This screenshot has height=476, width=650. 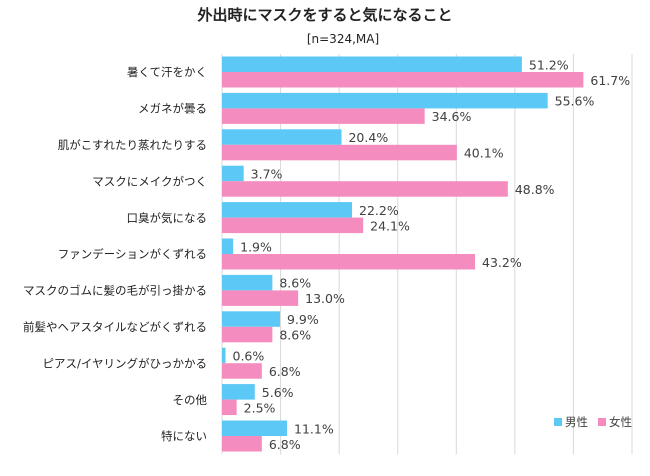 I want to click on category-label: 肌がこすれたり蒸れたりする, so click(x=132, y=145).